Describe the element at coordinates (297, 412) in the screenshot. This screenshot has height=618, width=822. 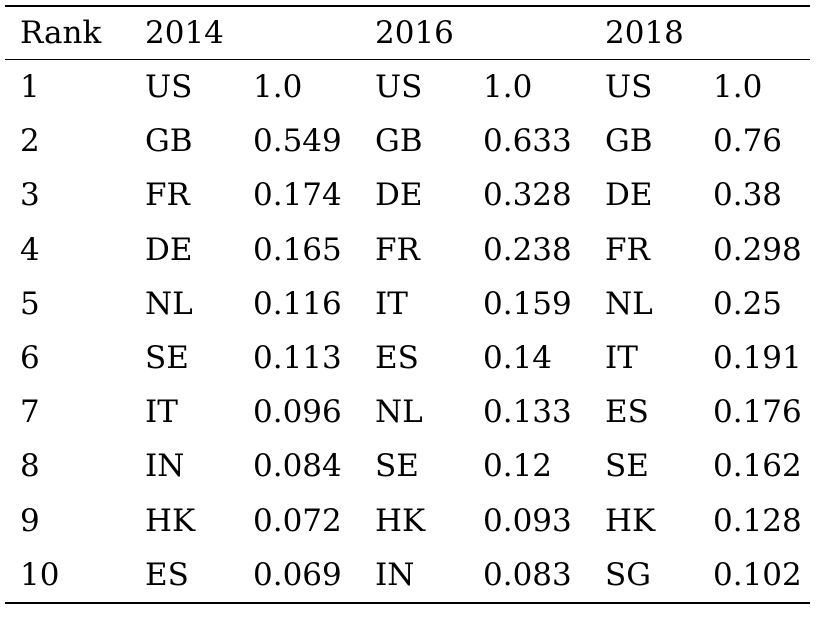
I see `value-2014: 0.096` at that location.